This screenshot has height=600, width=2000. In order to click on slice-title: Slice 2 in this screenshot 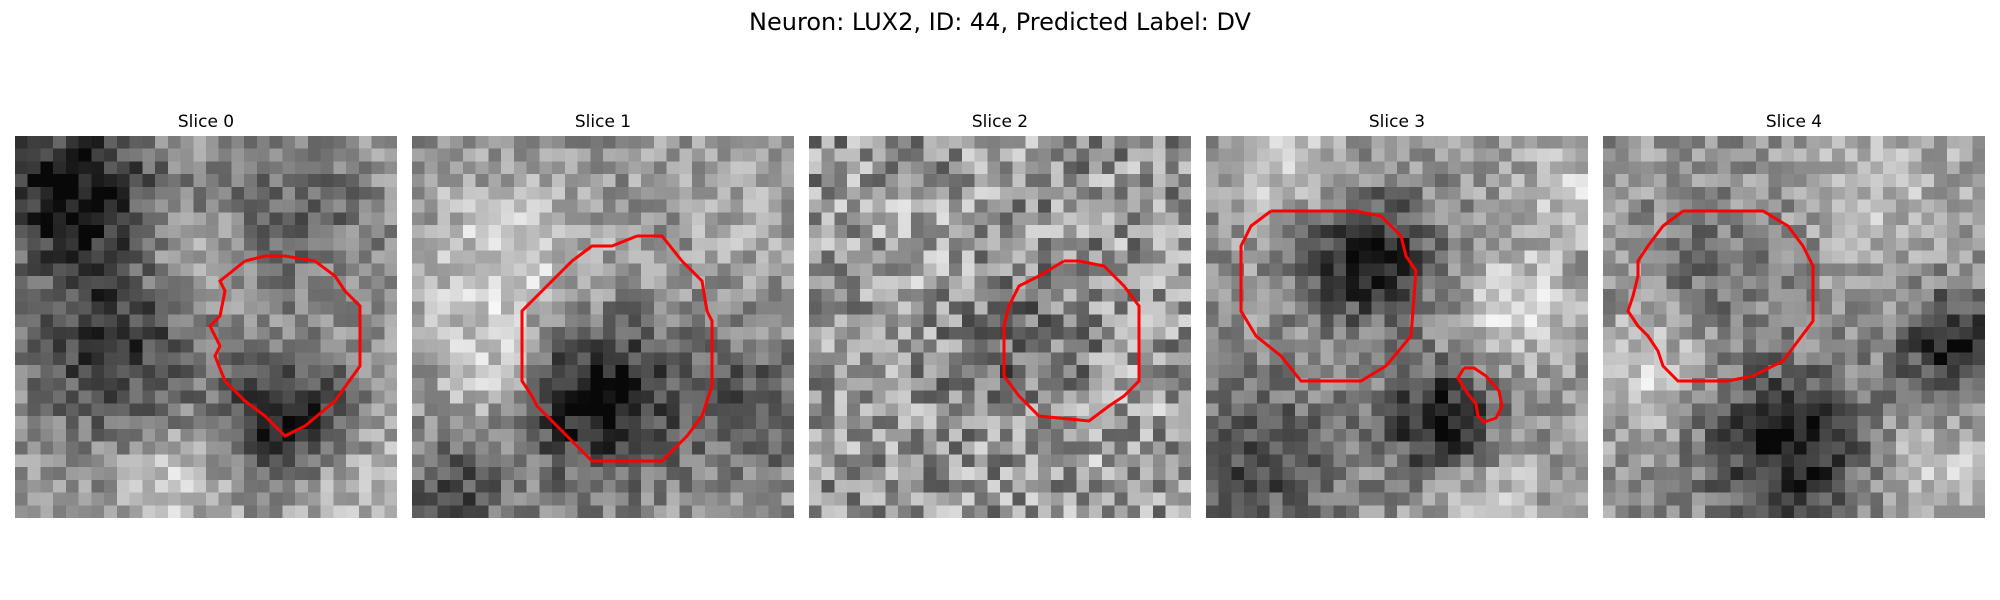, I will do `click(1000, 122)`.